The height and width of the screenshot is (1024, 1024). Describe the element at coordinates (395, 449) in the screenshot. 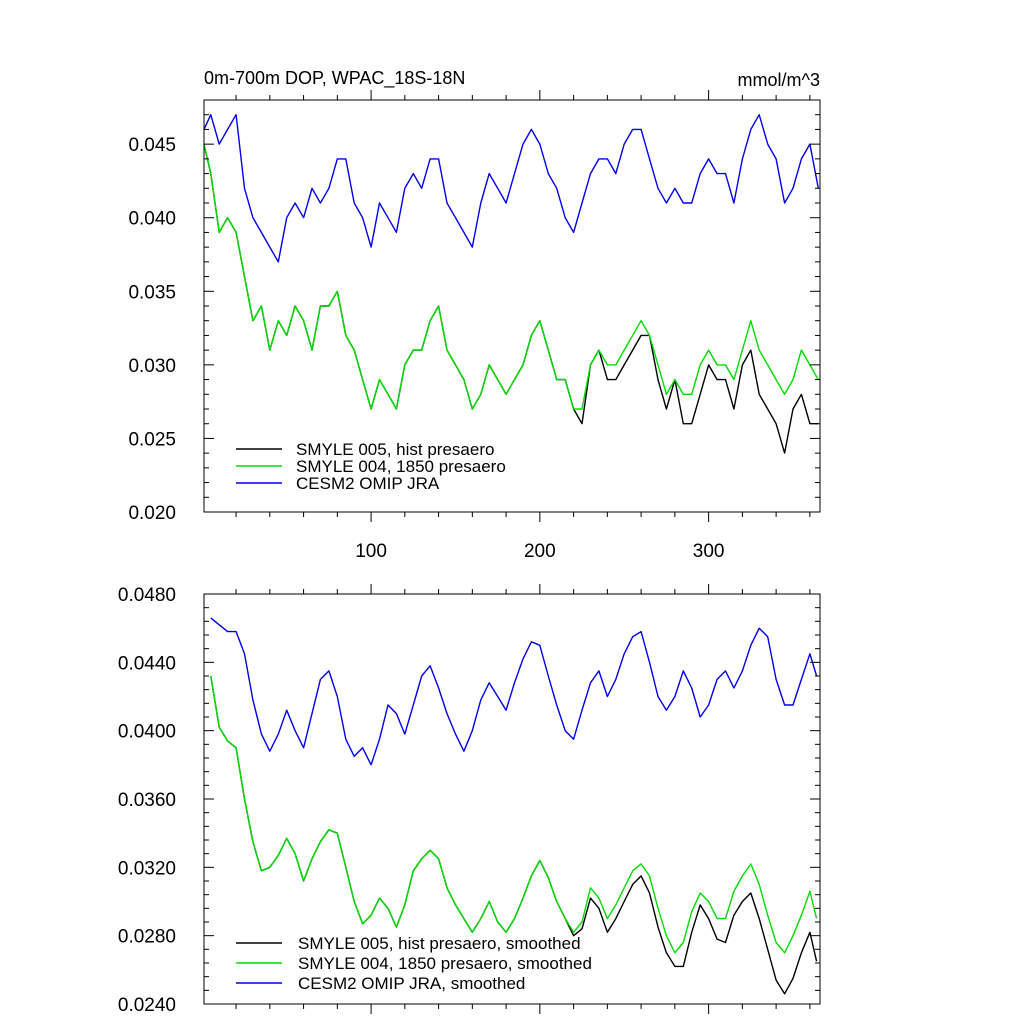

I see `legend-label-0: SMYLE 005, hist presaero` at that location.